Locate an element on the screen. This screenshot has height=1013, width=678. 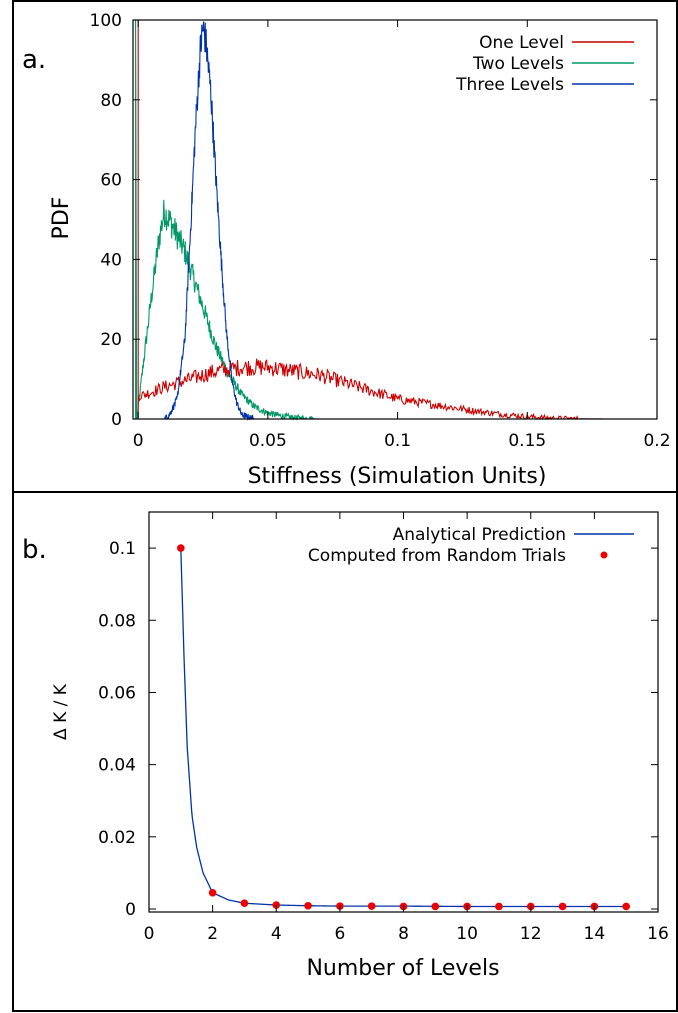
x-tick-label: 0.15 is located at coordinates (527, 441).